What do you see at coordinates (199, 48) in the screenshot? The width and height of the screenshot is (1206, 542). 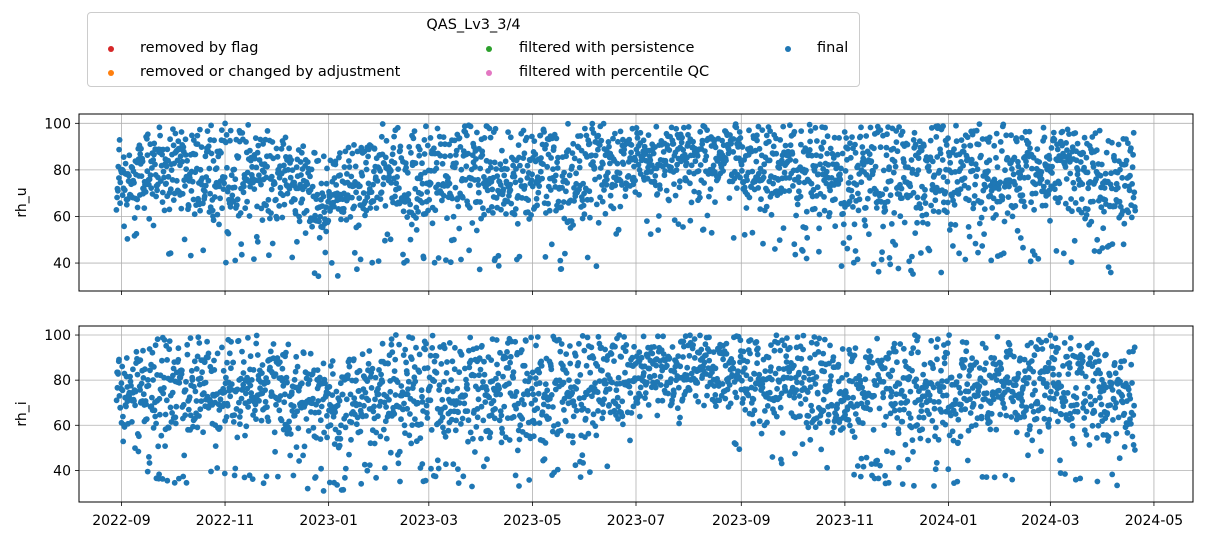 I see `legend-label-removed-by-flag: removed by flag` at bounding box center [199, 48].